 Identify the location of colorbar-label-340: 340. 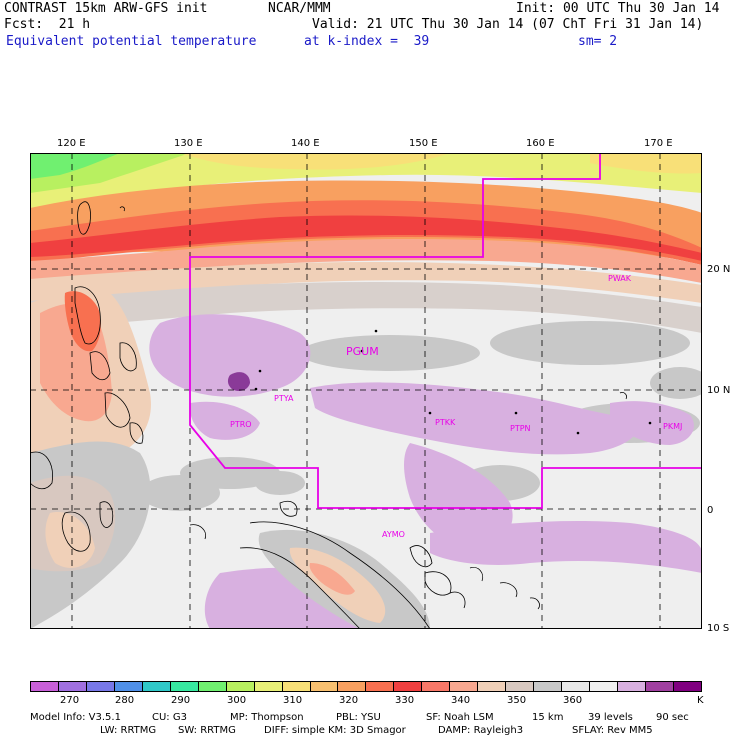
(461, 700).